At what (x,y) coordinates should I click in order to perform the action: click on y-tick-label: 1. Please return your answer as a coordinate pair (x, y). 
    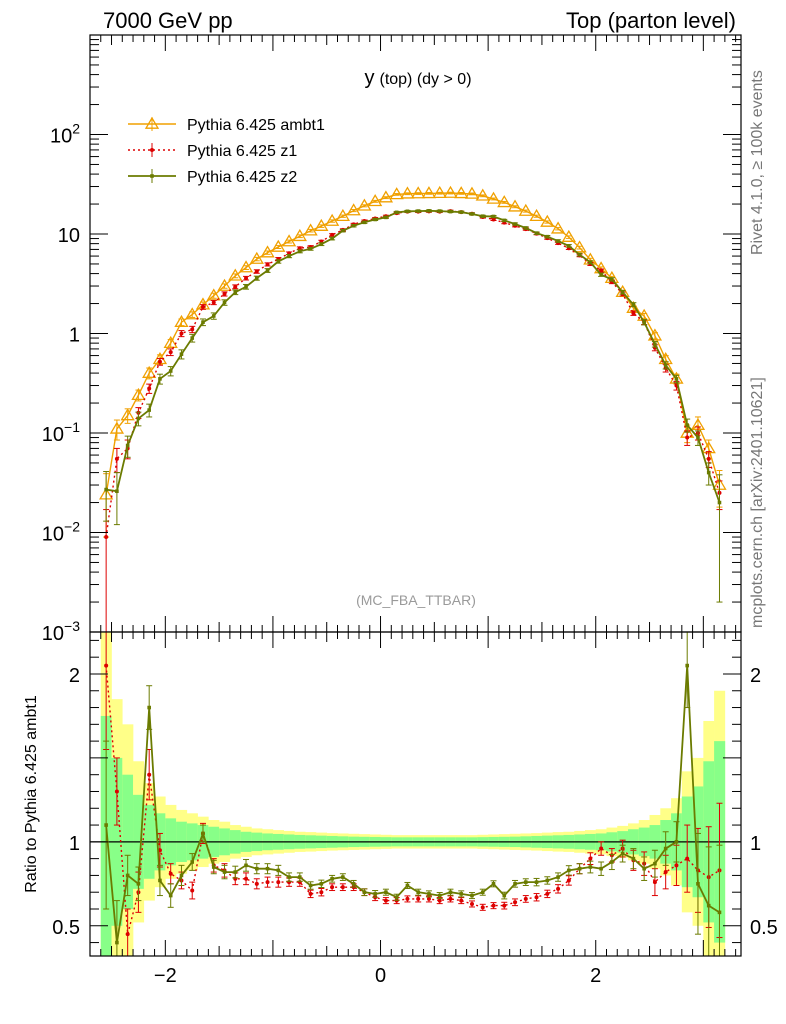
    Looking at the image, I should click on (74, 336).